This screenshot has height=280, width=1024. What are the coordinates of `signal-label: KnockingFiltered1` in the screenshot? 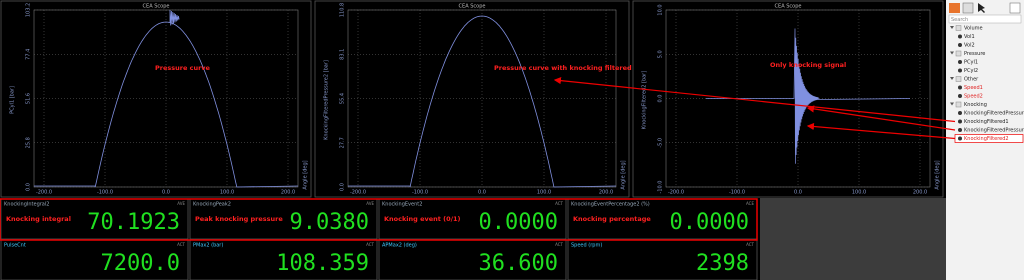 It's located at (986, 122).